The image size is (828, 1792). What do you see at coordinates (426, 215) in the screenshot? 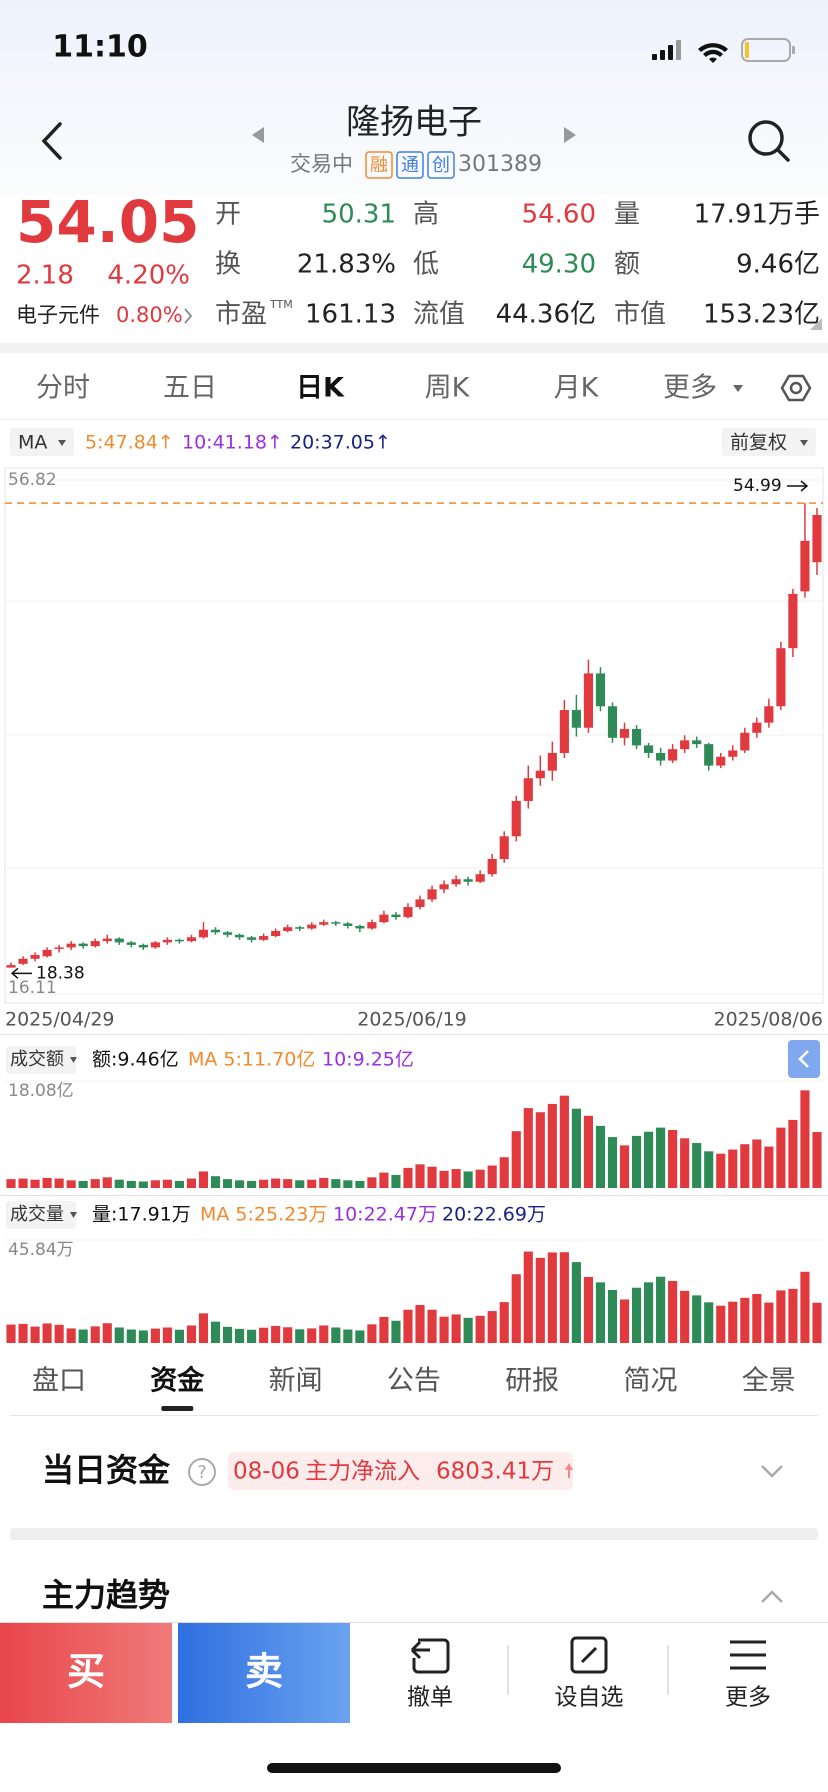
I see `field-label: 高` at bounding box center [426, 215].